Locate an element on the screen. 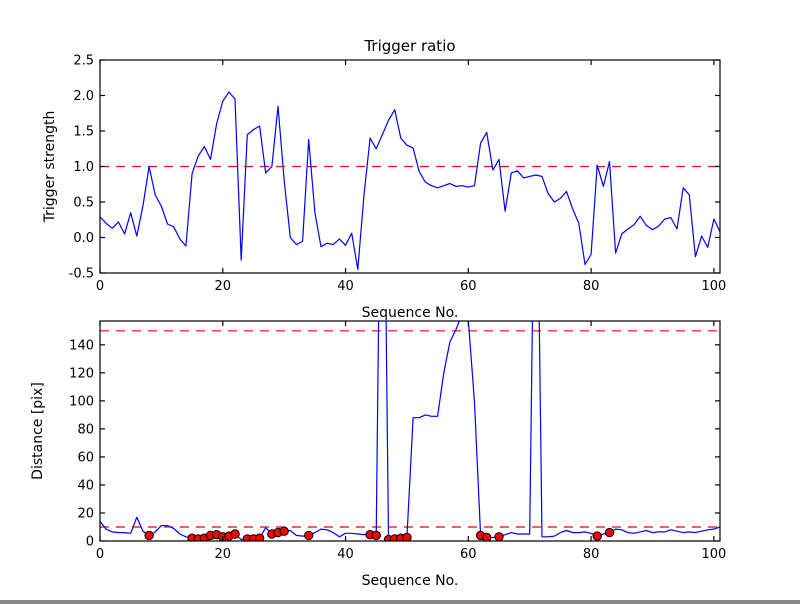 The height and width of the screenshot is (604, 800). y-tick-label: 1.0 is located at coordinates (83, 167).